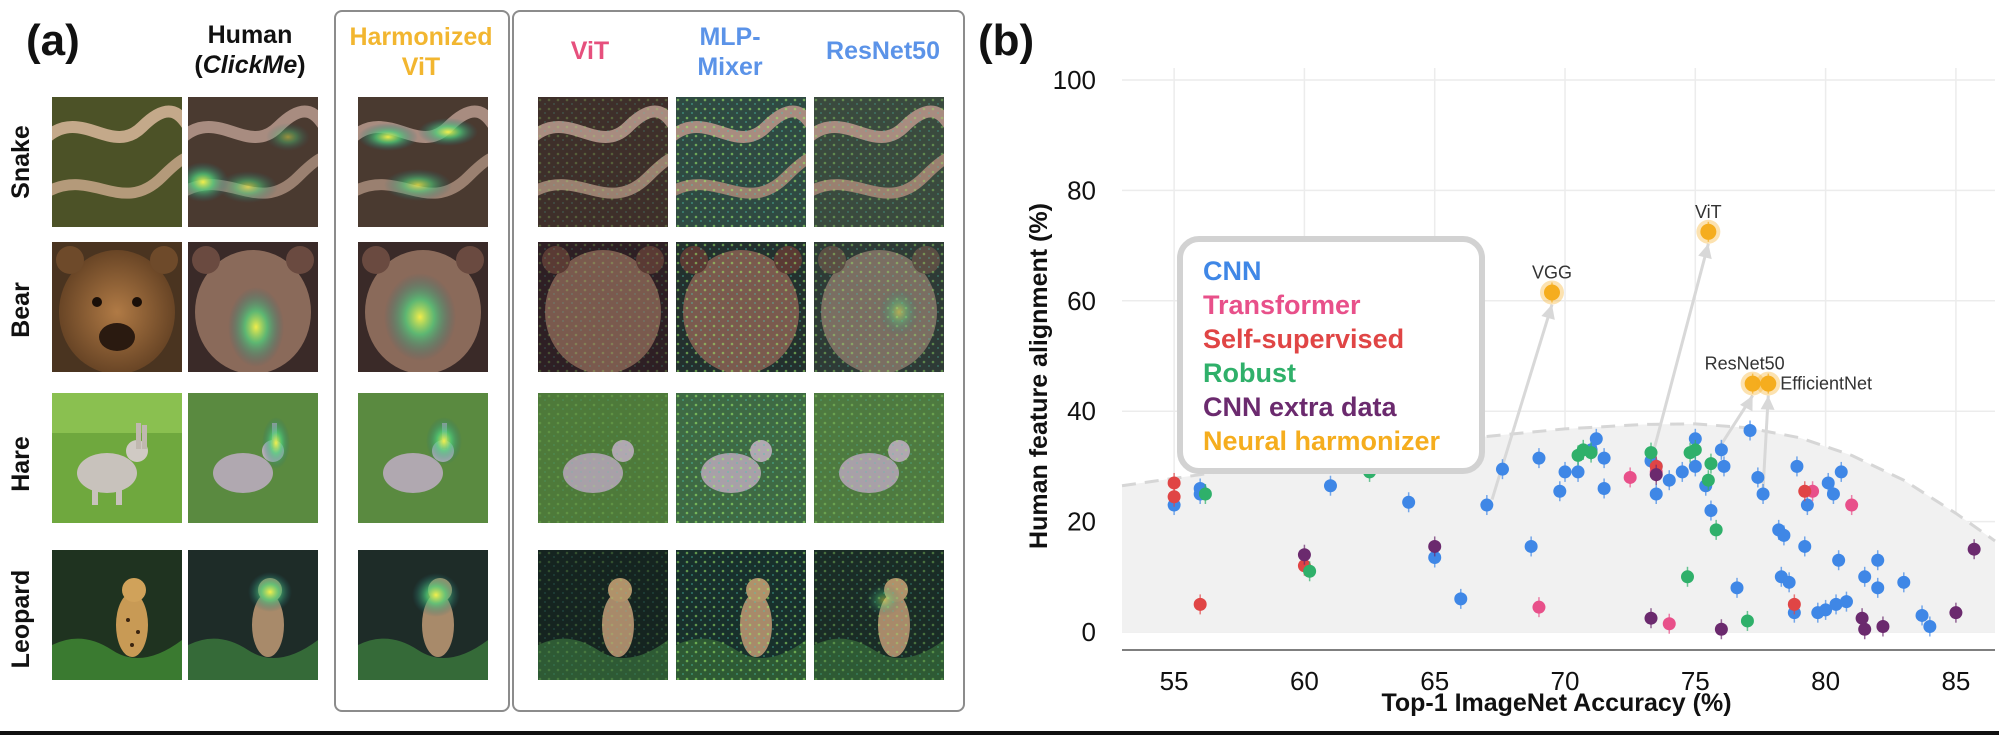 This screenshot has width=1999, height=735. What do you see at coordinates (1081, 190) in the screenshot?
I see `y-tick-label: 80` at bounding box center [1081, 190].